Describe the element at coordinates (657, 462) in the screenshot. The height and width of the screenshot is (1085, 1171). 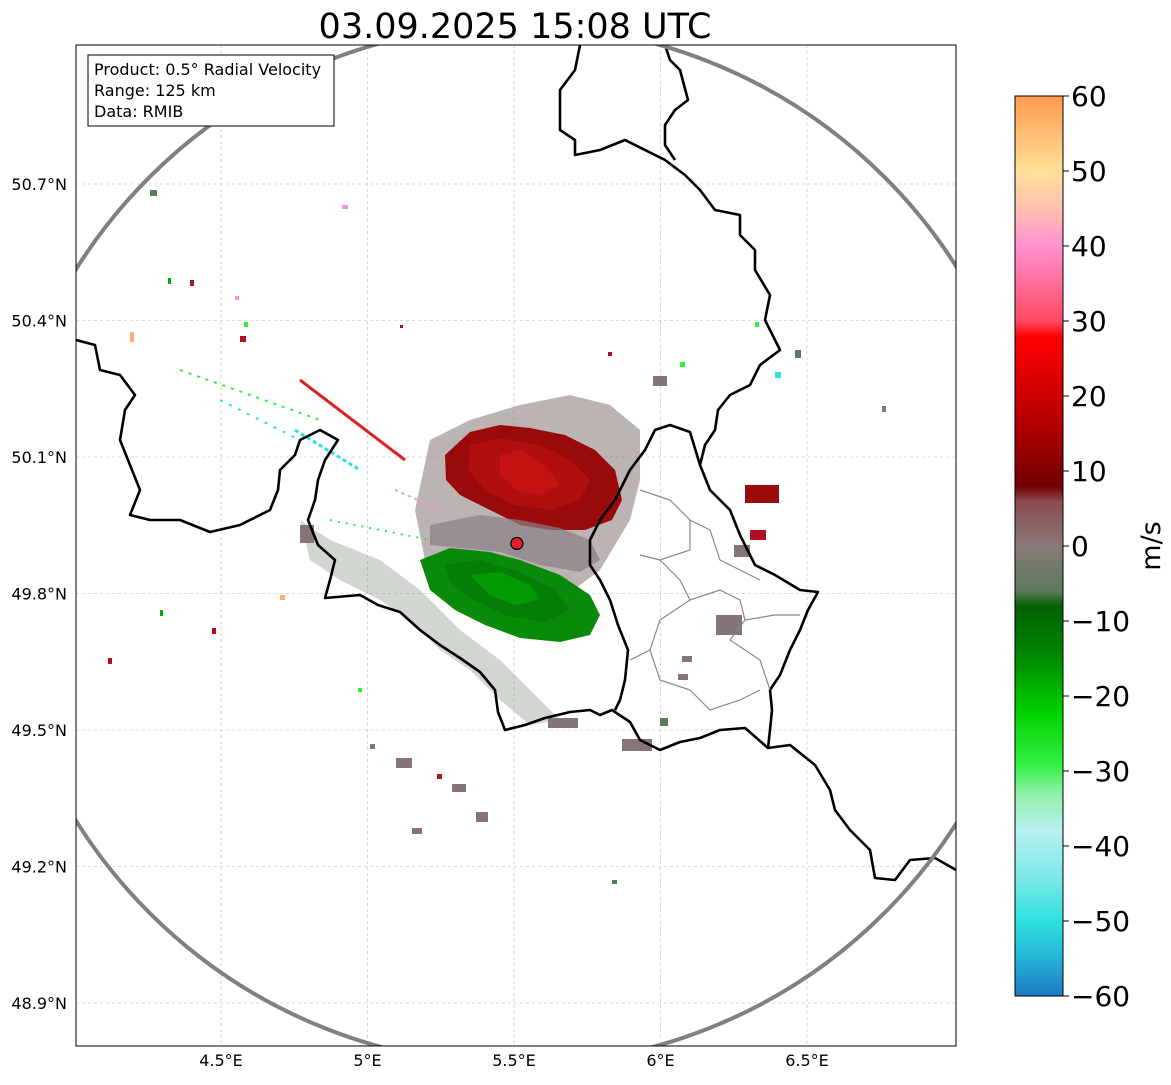
I see `border-east-link` at that location.